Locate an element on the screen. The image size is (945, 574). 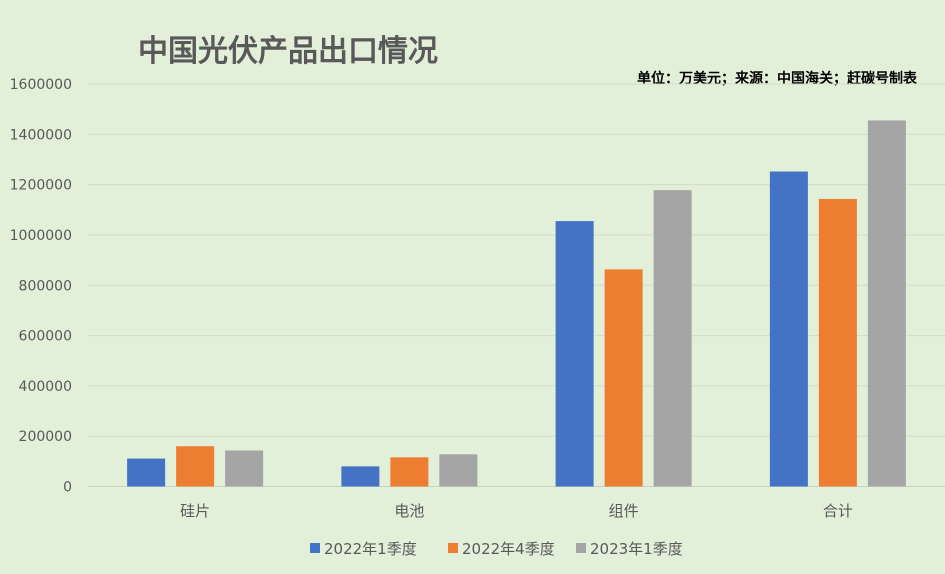
legend-label: 2022年1季度 is located at coordinates (370, 549).